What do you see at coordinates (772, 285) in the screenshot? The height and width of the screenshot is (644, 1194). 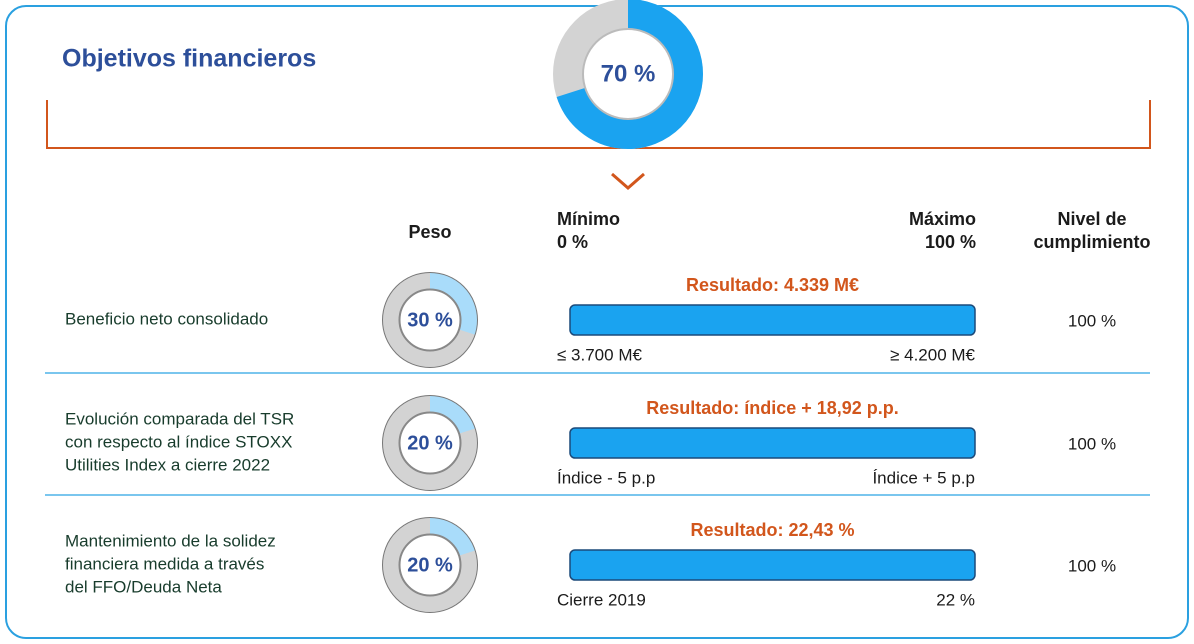 I see `result: Resultado: 4.339 M€` at bounding box center [772, 285].